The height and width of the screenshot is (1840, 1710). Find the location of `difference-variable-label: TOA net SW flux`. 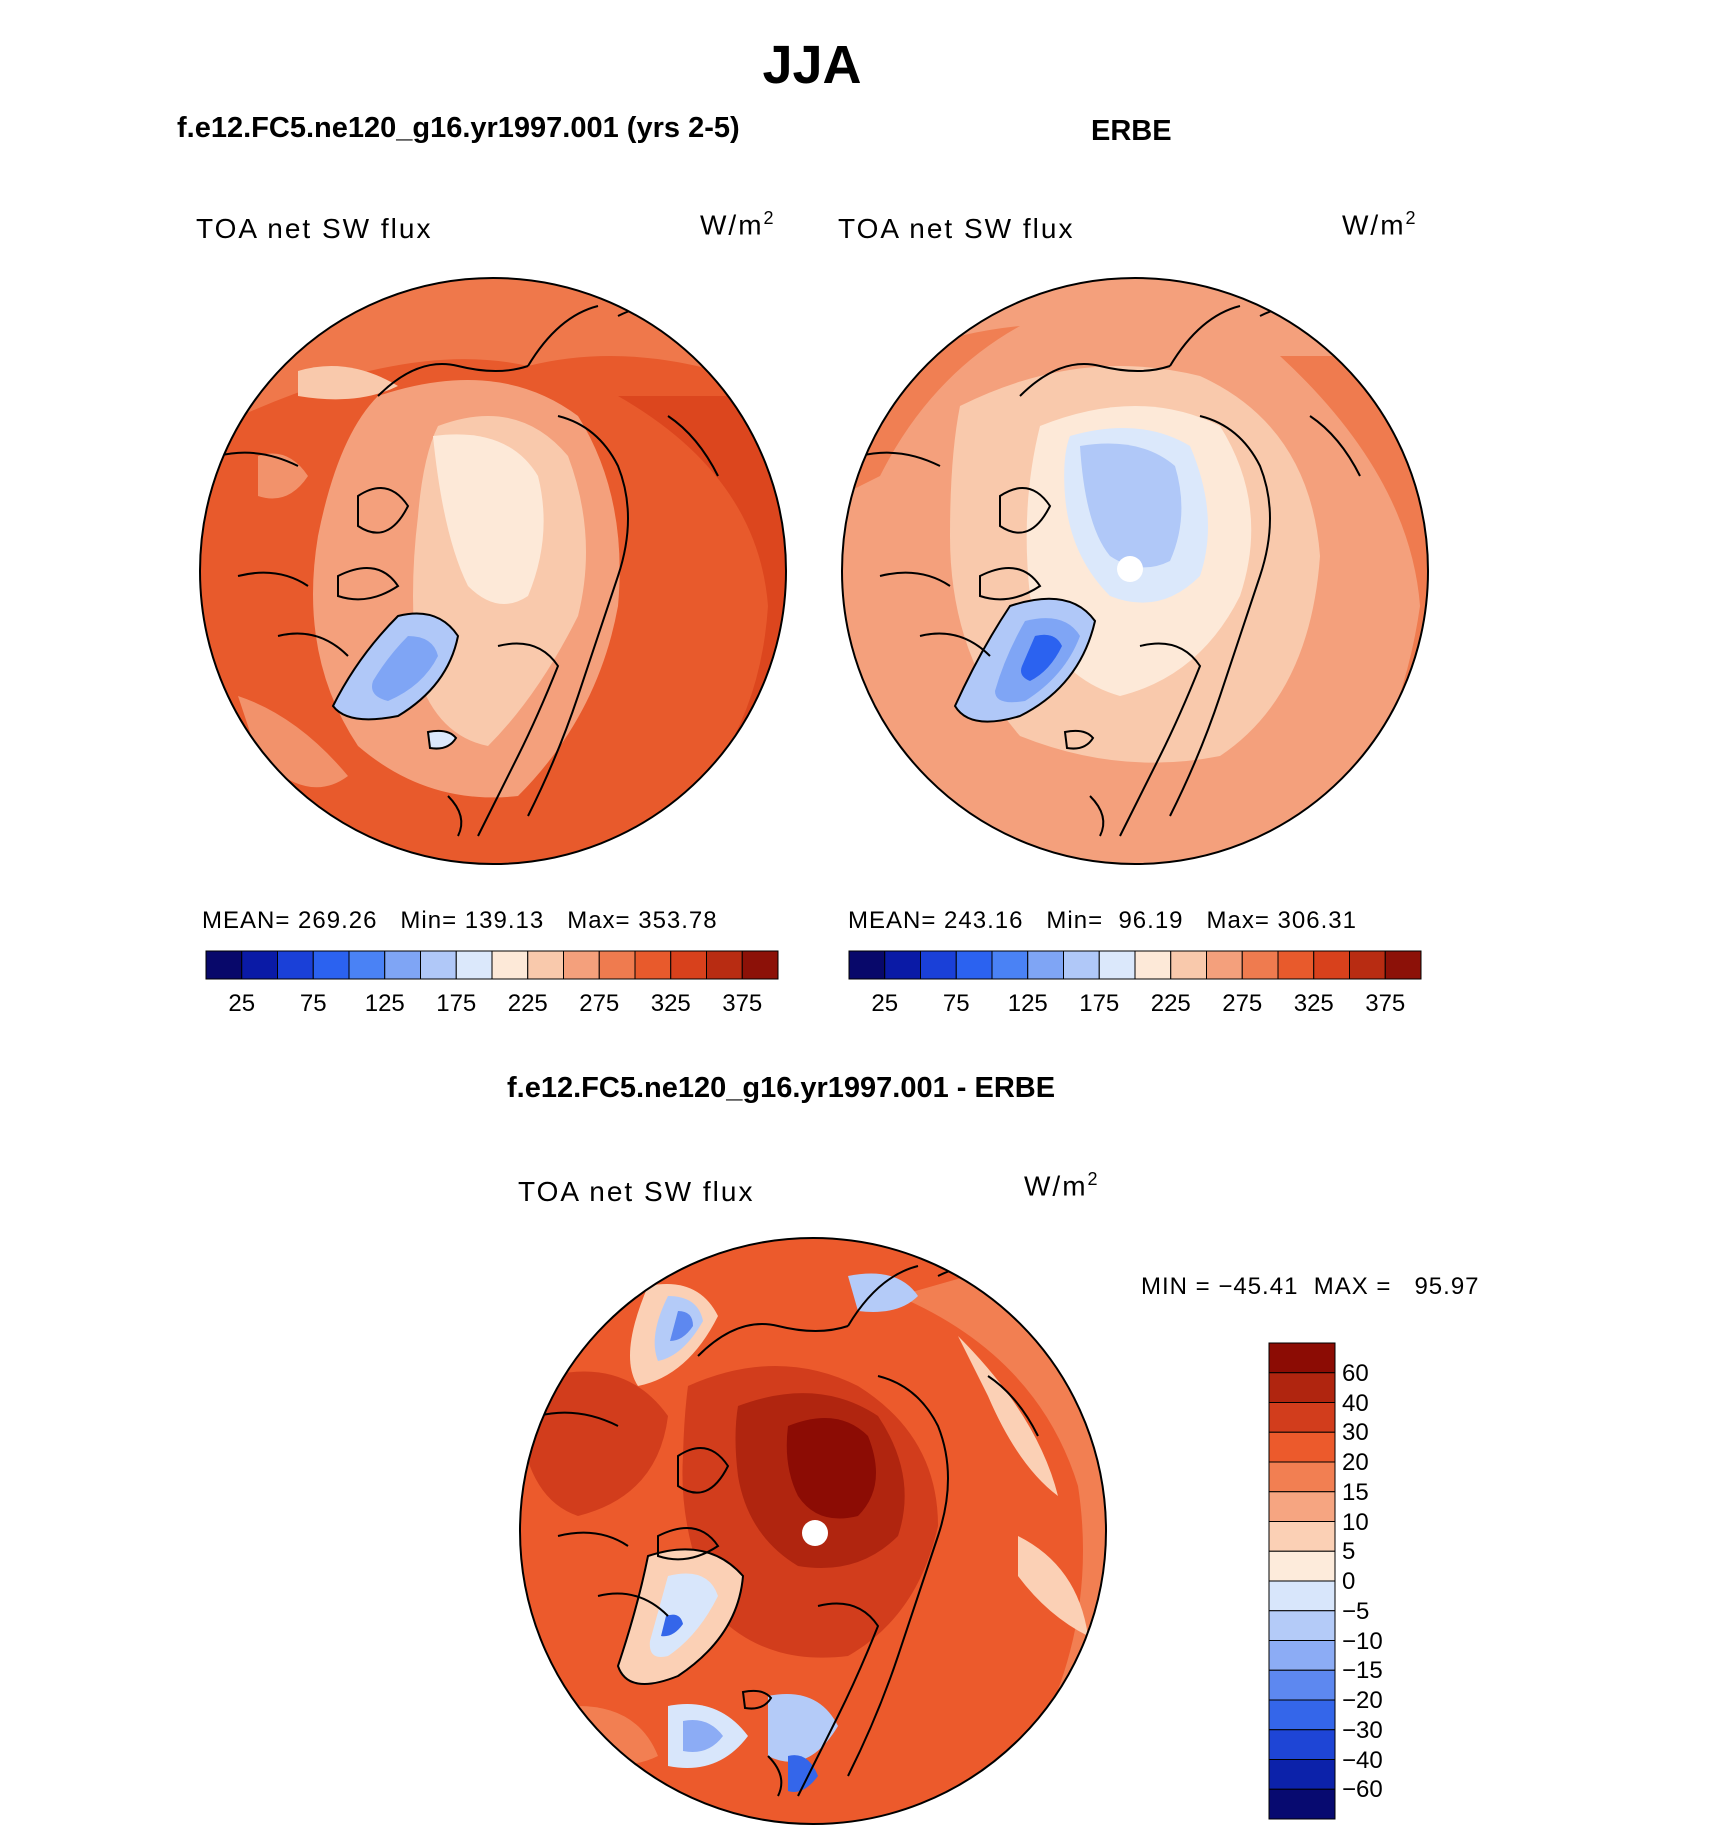

difference-variable-label: TOA net SW flux is located at coordinates (636, 1191).